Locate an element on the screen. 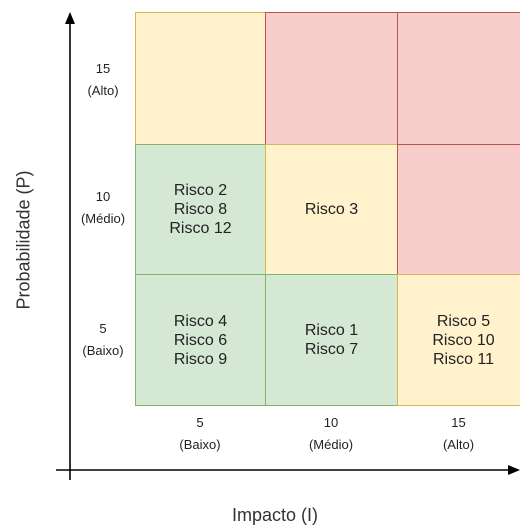  risk-item: Risco 11 is located at coordinates (463, 359).